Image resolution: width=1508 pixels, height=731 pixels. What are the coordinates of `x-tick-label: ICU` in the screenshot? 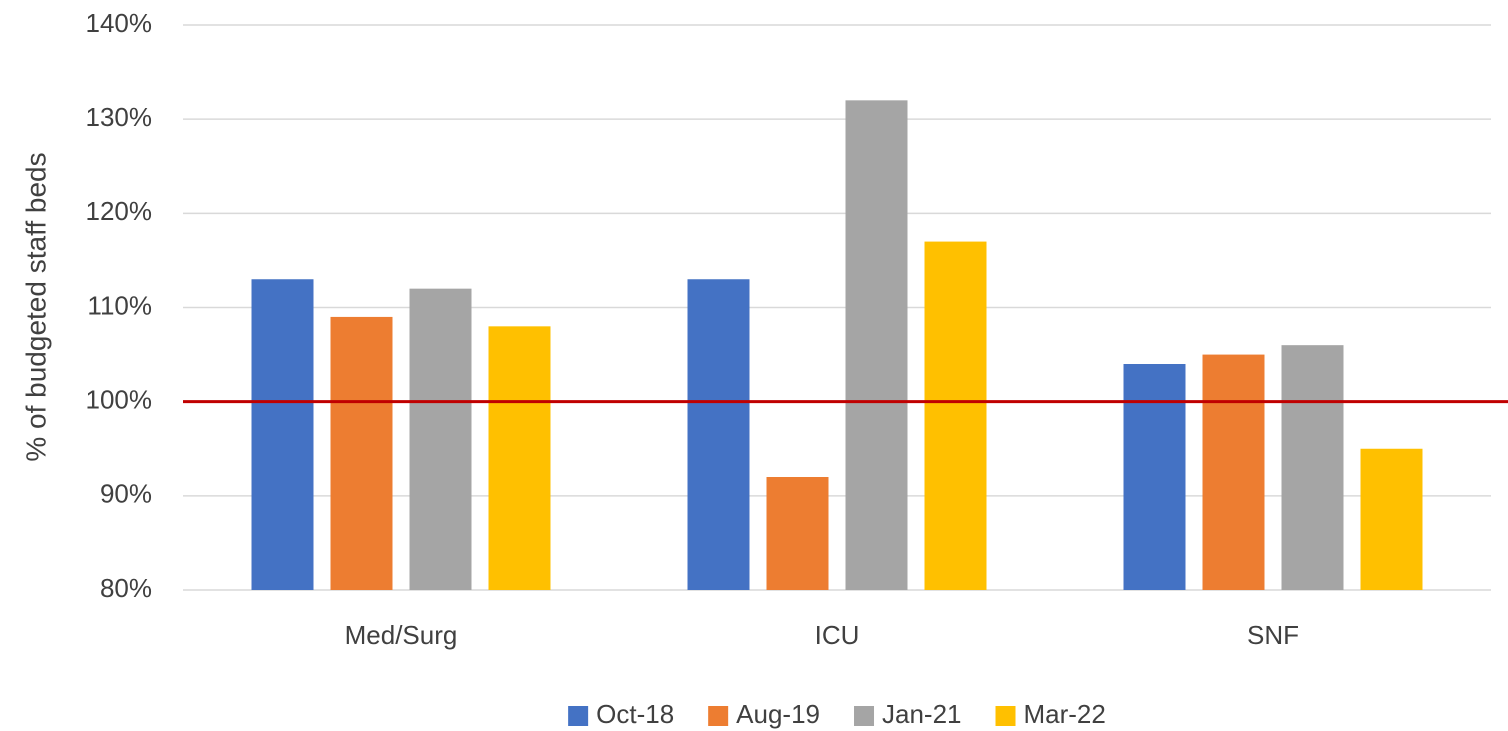 It's located at (837, 635).